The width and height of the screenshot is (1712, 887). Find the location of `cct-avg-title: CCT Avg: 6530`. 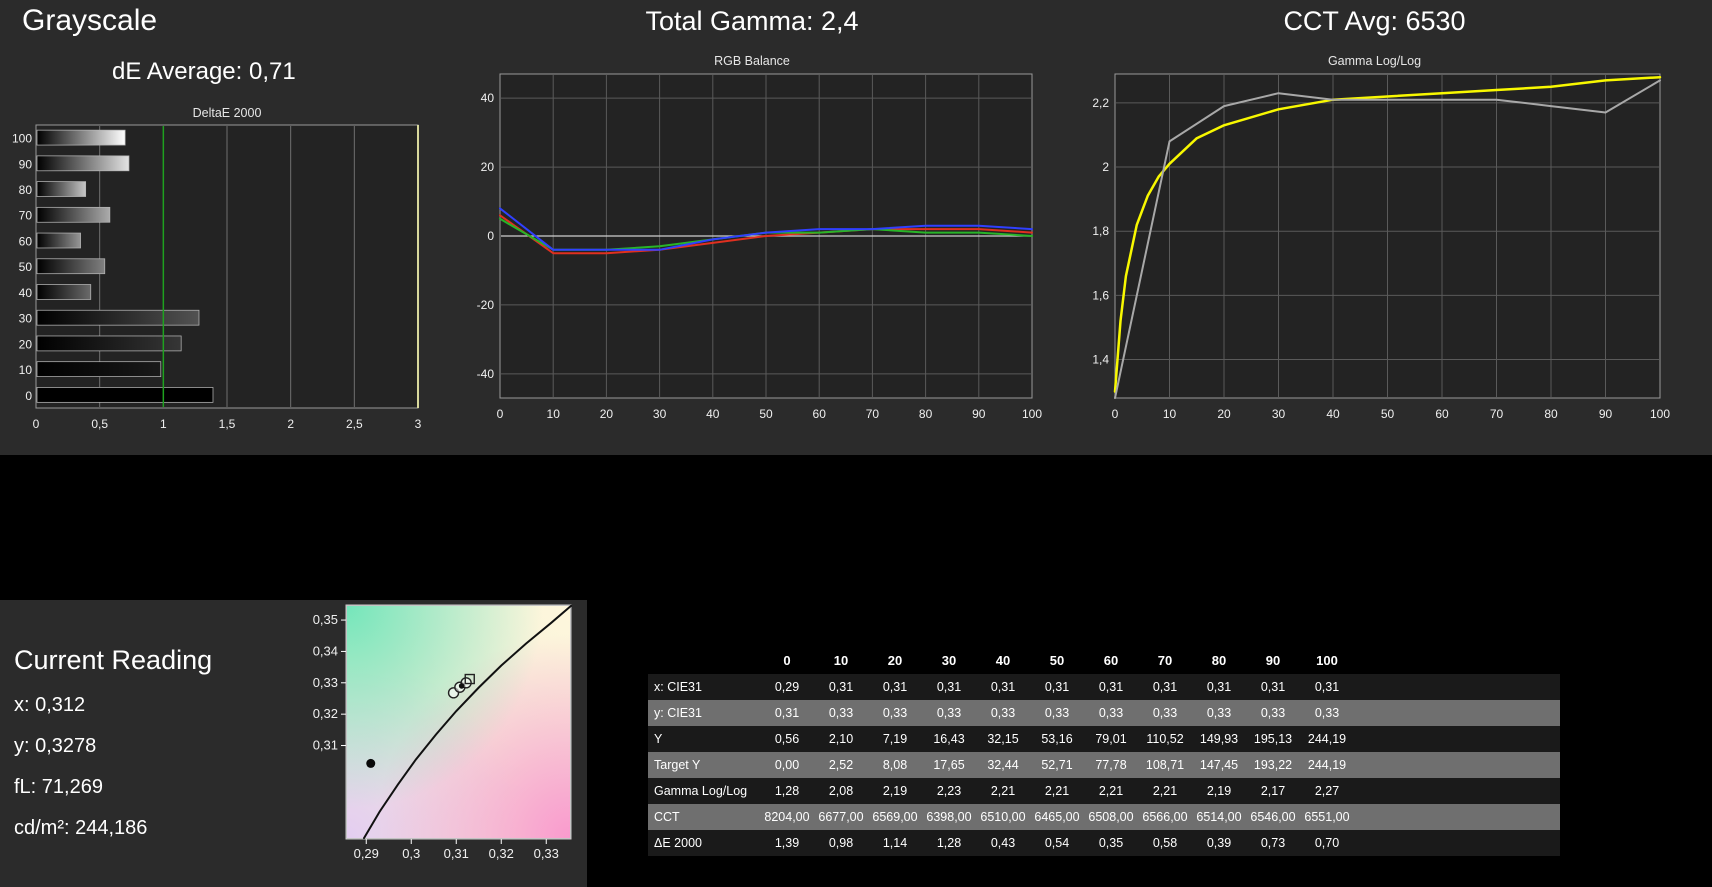

cct-avg-title: CCT Avg: 6530 is located at coordinates (1374, 21).